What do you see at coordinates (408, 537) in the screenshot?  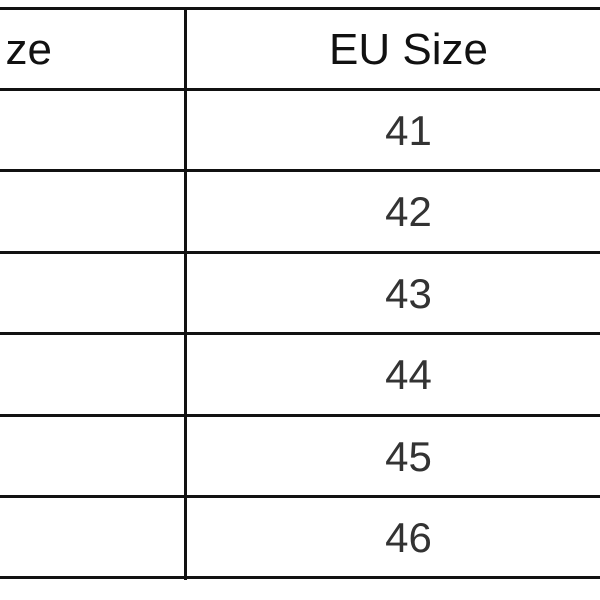 I see `table-row-eu: 46` at bounding box center [408, 537].